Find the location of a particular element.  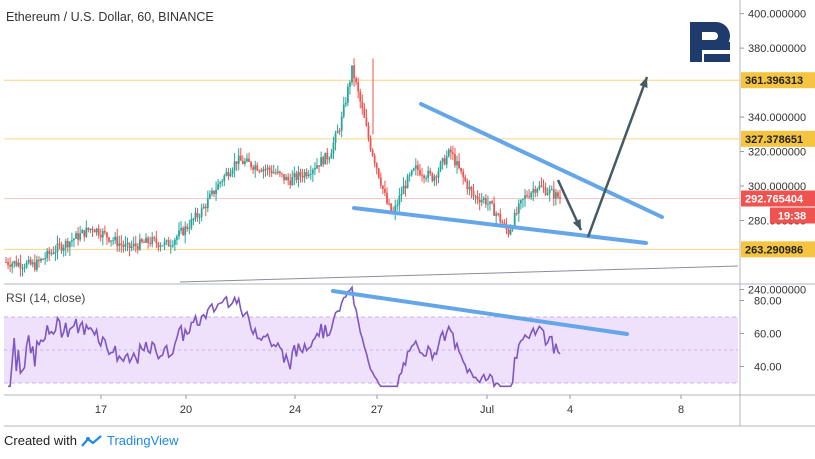

price-tick-label: 400.000000 is located at coordinates (777, 15).